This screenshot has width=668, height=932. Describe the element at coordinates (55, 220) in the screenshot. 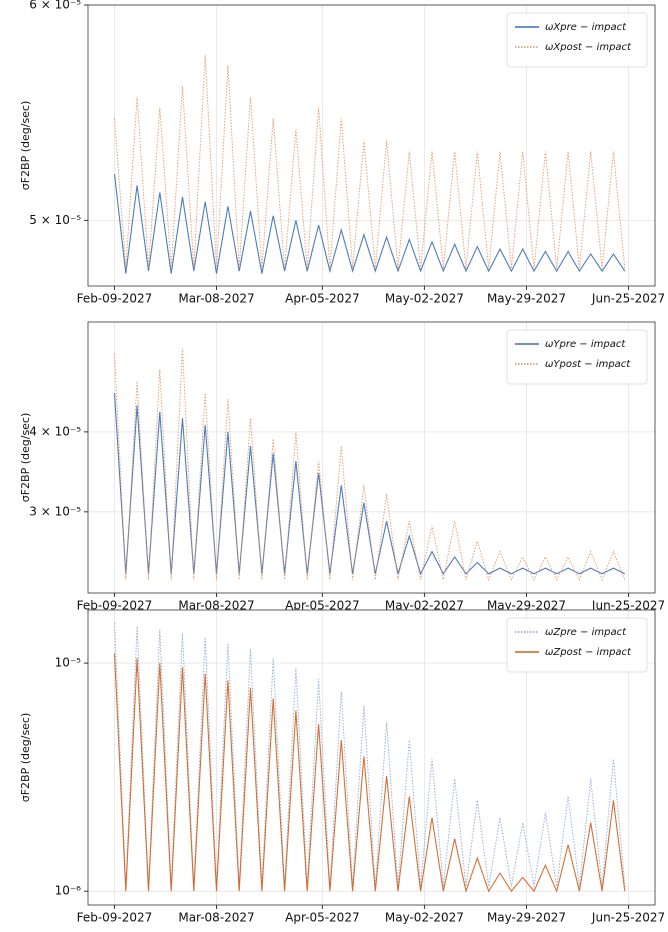

I see `y-tick-label: 5 × 10⁻⁵` at that location.